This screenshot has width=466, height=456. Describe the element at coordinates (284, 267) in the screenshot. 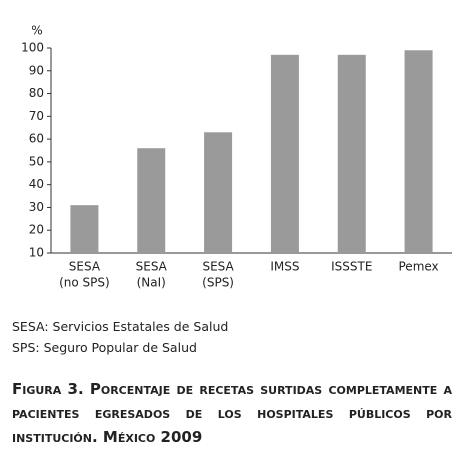

I see `x-tick-label: IMSS` at that location.